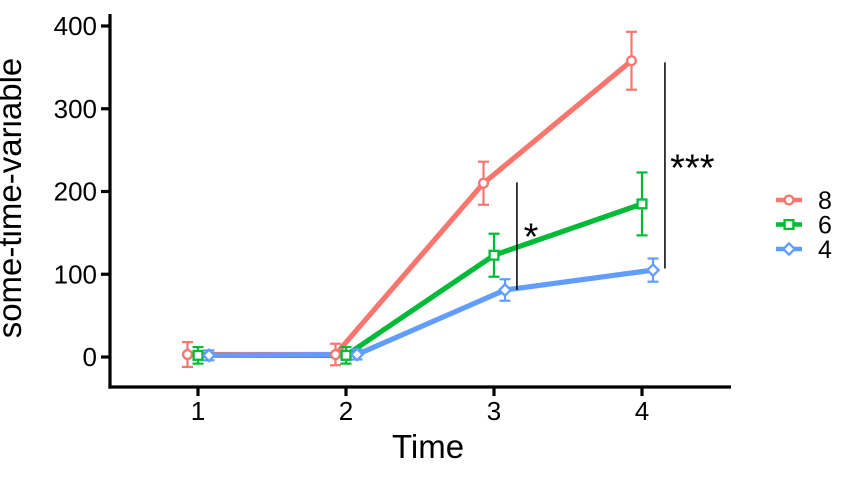 This screenshot has width=864, height=480. I want to click on x-tick-label: 3, so click(494, 411).